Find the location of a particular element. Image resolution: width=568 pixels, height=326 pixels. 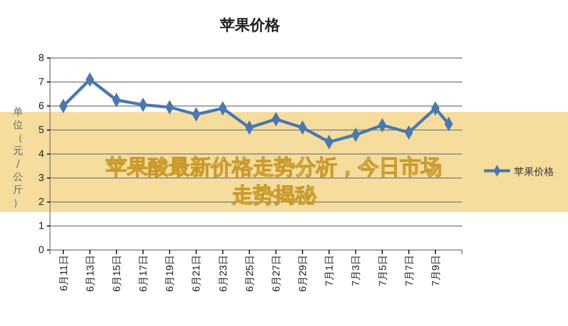

y-tick-label: 5 is located at coordinates (41, 130).